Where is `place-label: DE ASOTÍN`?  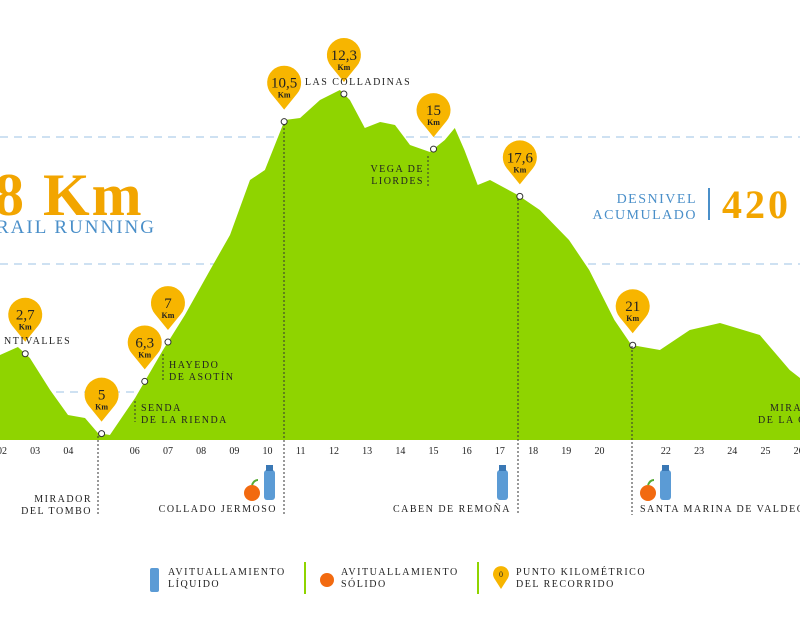 place-label: DE ASOTÍN is located at coordinates (201, 377).